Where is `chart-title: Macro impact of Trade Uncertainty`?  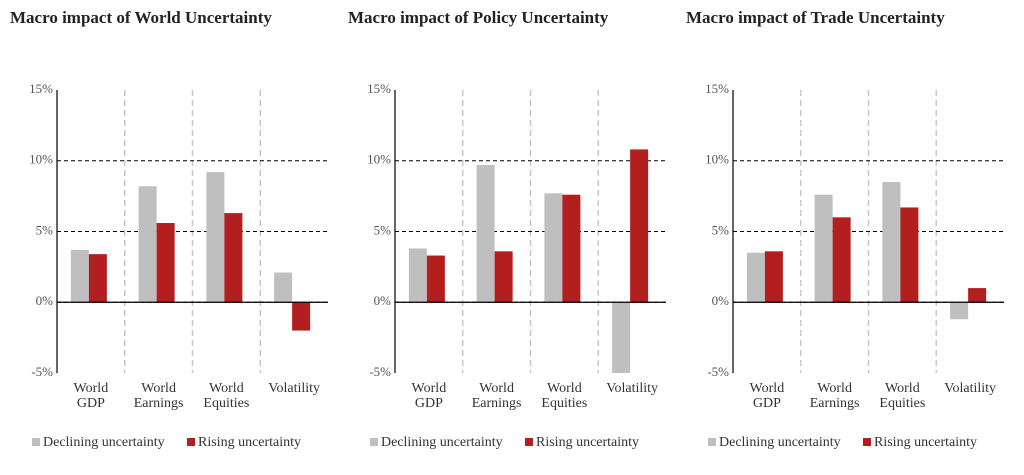
chart-title: Macro impact of Trade Uncertainty is located at coordinates (815, 17).